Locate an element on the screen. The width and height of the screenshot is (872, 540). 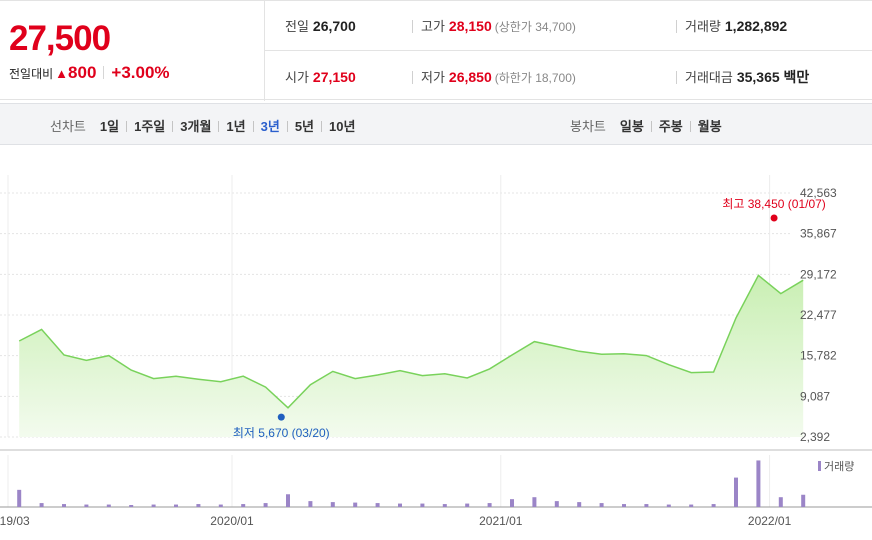
period-button-6: 5년 is located at coordinates (304, 126).